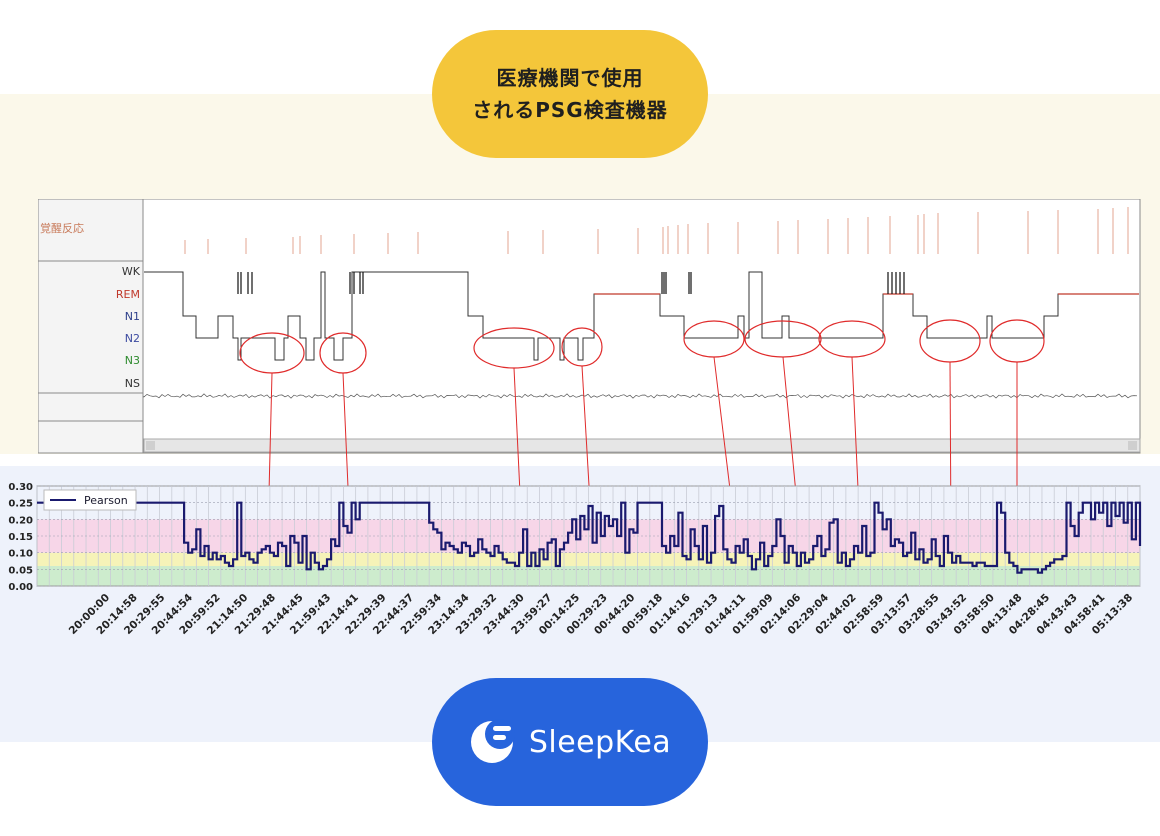  What do you see at coordinates (132, 383) in the screenshot?
I see `stage-label-ns: NS` at bounding box center [132, 383].